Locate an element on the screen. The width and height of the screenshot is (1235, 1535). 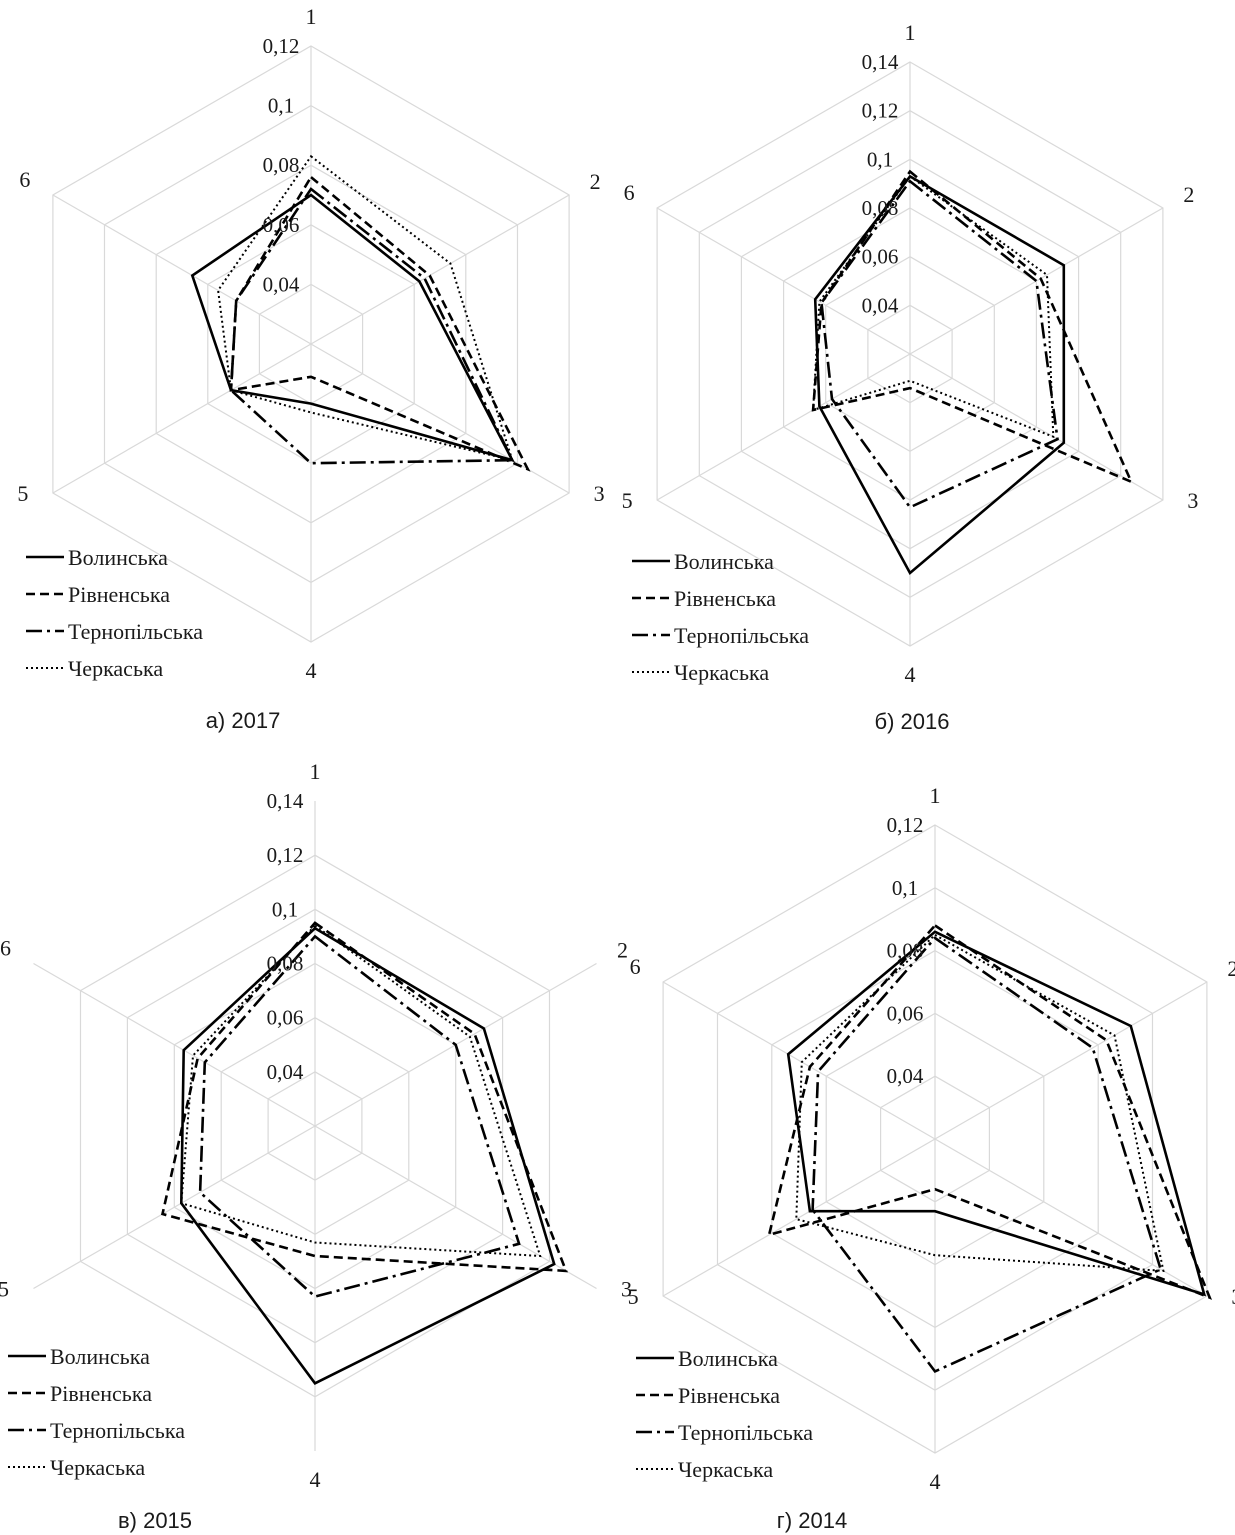
panel-caption-c: в) 2015 is located at coordinates (155, 1520).